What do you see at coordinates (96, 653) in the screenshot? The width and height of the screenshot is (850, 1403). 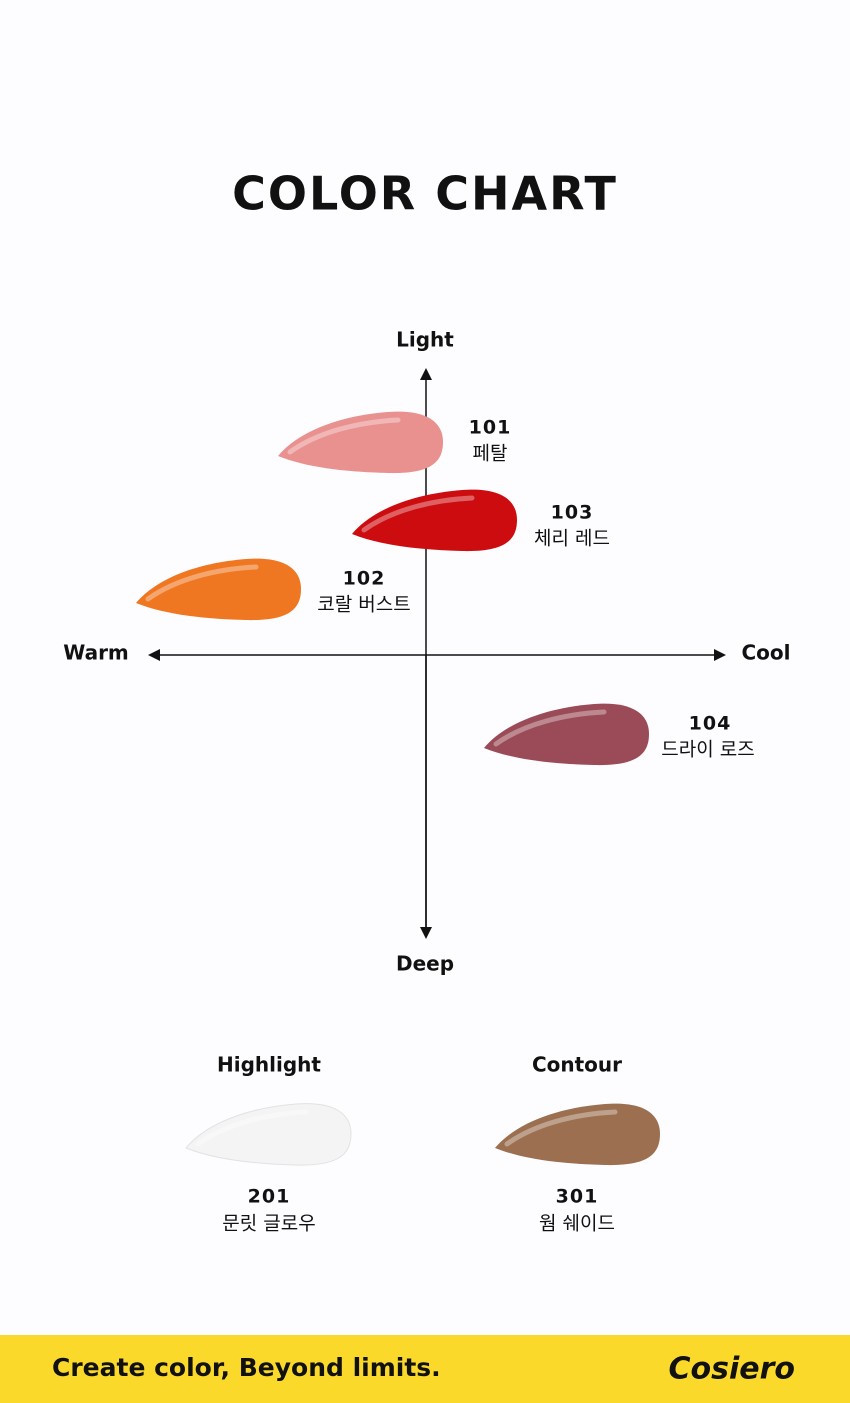 I see `axis-label-left: Warm` at bounding box center [96, 653].